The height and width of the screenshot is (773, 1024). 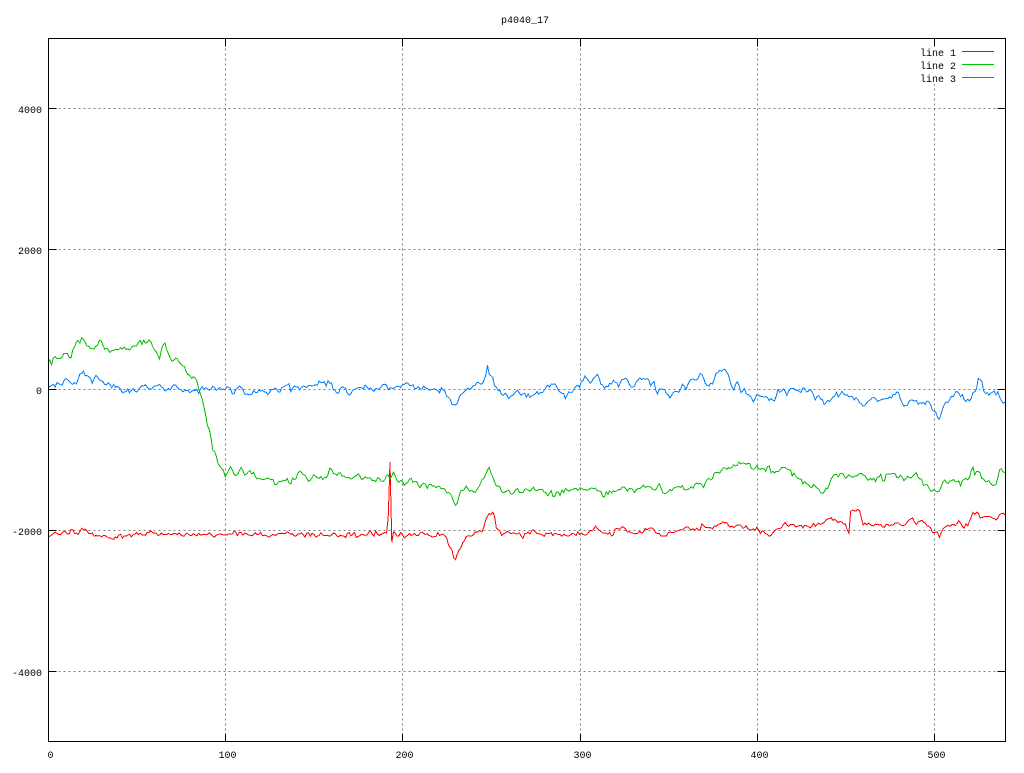 I want to click on svg-text: -2000, so click(x=27, y=533).